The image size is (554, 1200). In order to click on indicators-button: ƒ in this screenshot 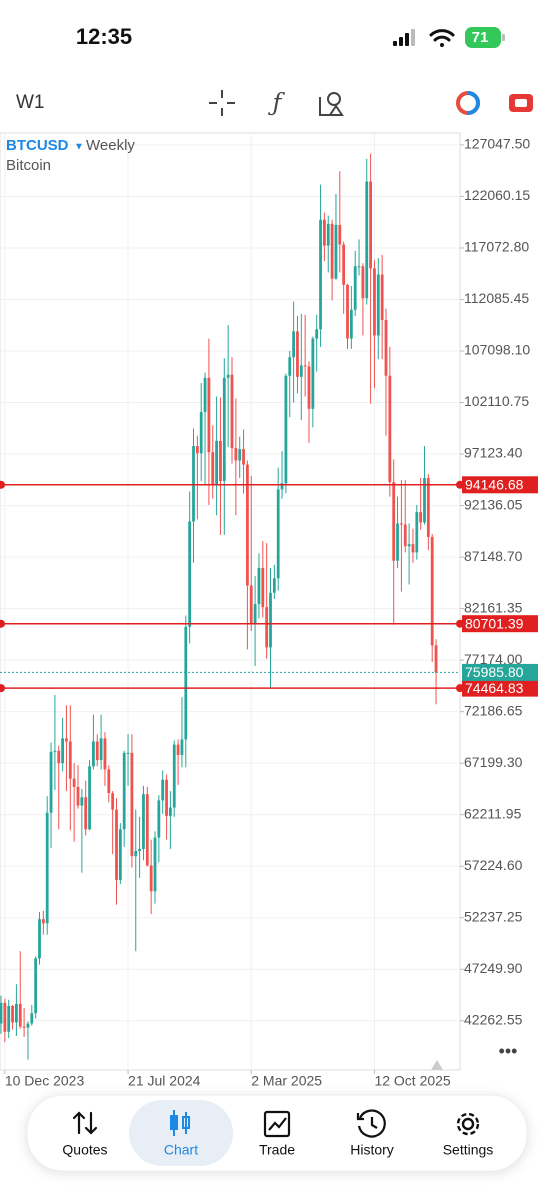, I will do `click(277, 103)`.